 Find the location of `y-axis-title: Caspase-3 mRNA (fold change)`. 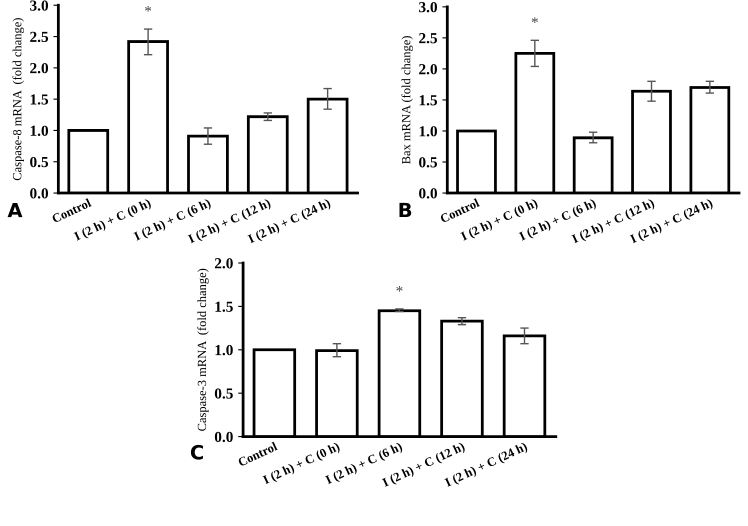

y-axis-title: Caspase-3 mRNA (fold change) is located at coordinates (203, 349).